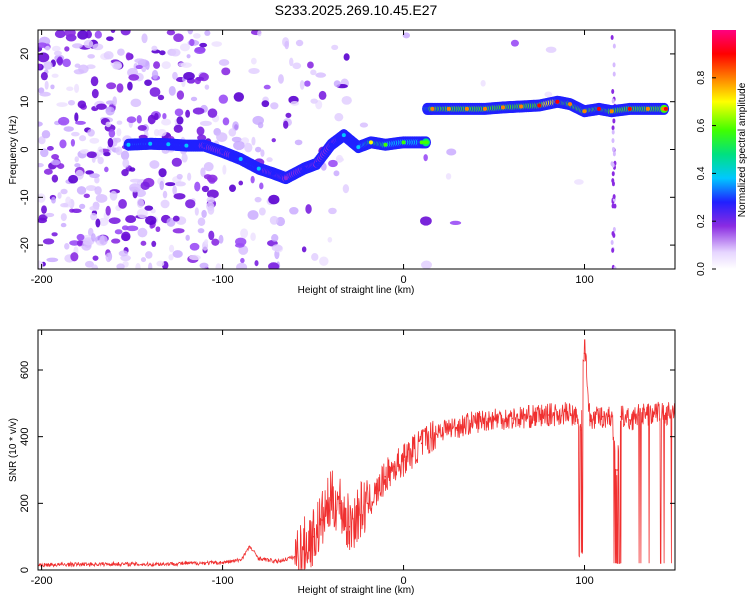  I want to click on y-tick-label: 10, so click(25, 102).